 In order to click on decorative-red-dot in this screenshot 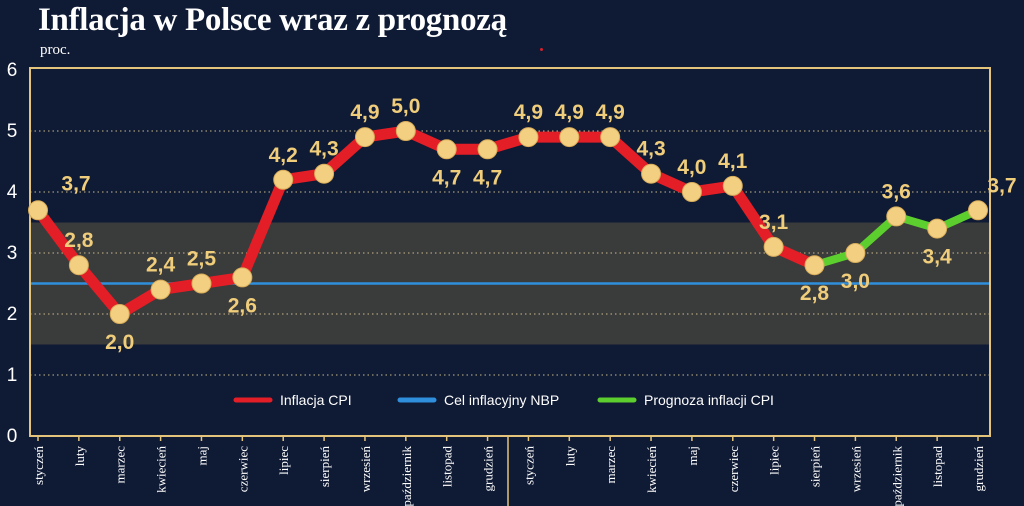, I will do `click(541, 49)`.